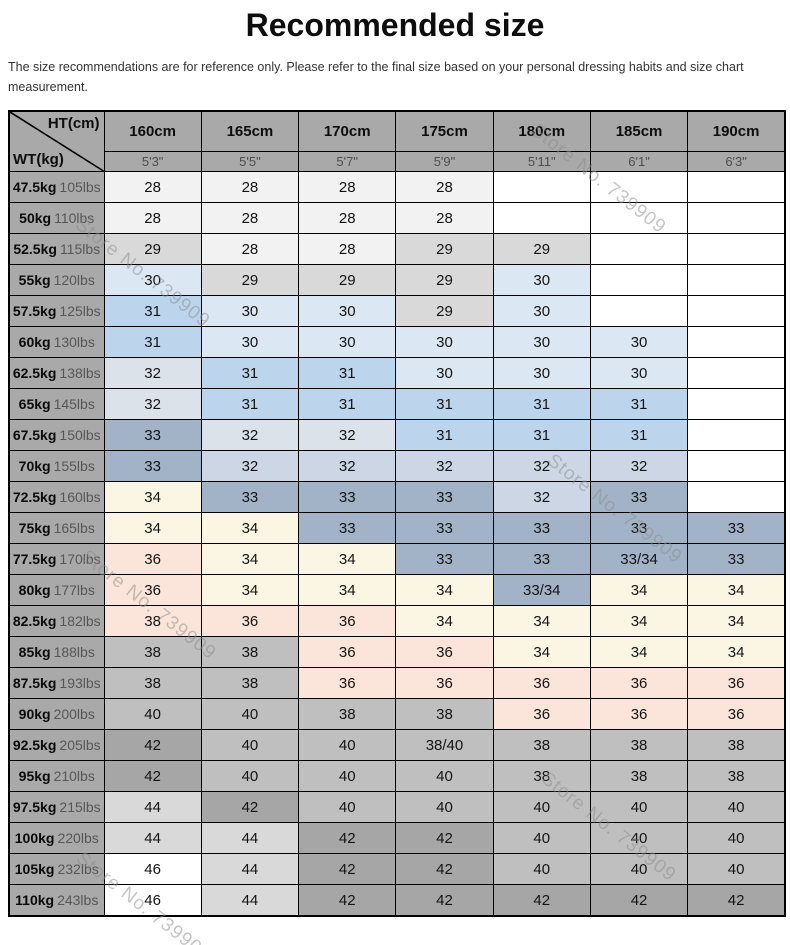  Describe the element at coordinates (78, 838) in the screenshot. I see `weight-lbs: 220lbs` at that location.